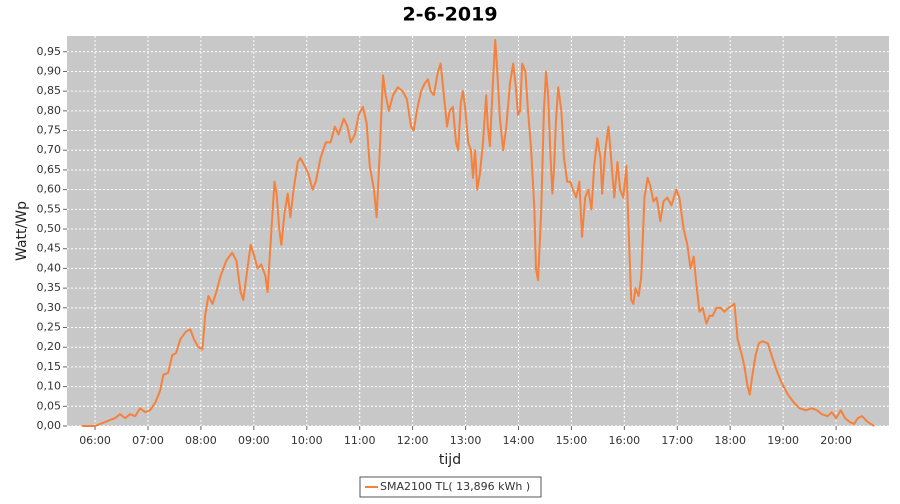 This screenshot has height=504, width=900. Describe the element at coordinates (49, 425) in the screenshot. I see `y-tick-label: 0,00` at that location.